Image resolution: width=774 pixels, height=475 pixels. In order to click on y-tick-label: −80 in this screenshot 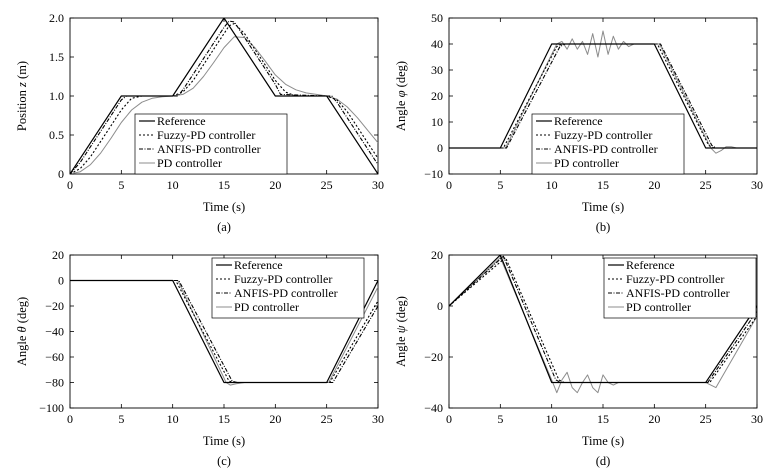, I will do `click(54, 383)`.